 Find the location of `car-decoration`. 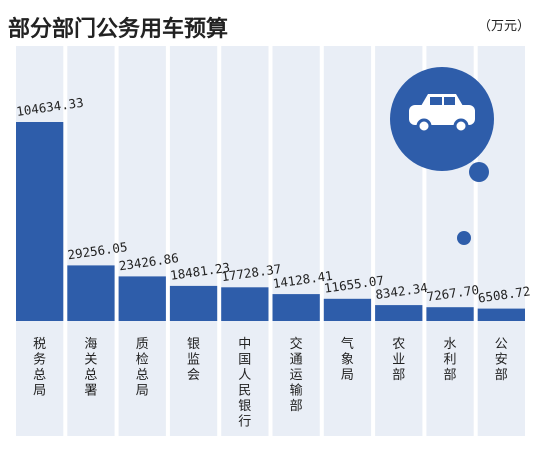

car-decoration is located at coordinates (442, 156).